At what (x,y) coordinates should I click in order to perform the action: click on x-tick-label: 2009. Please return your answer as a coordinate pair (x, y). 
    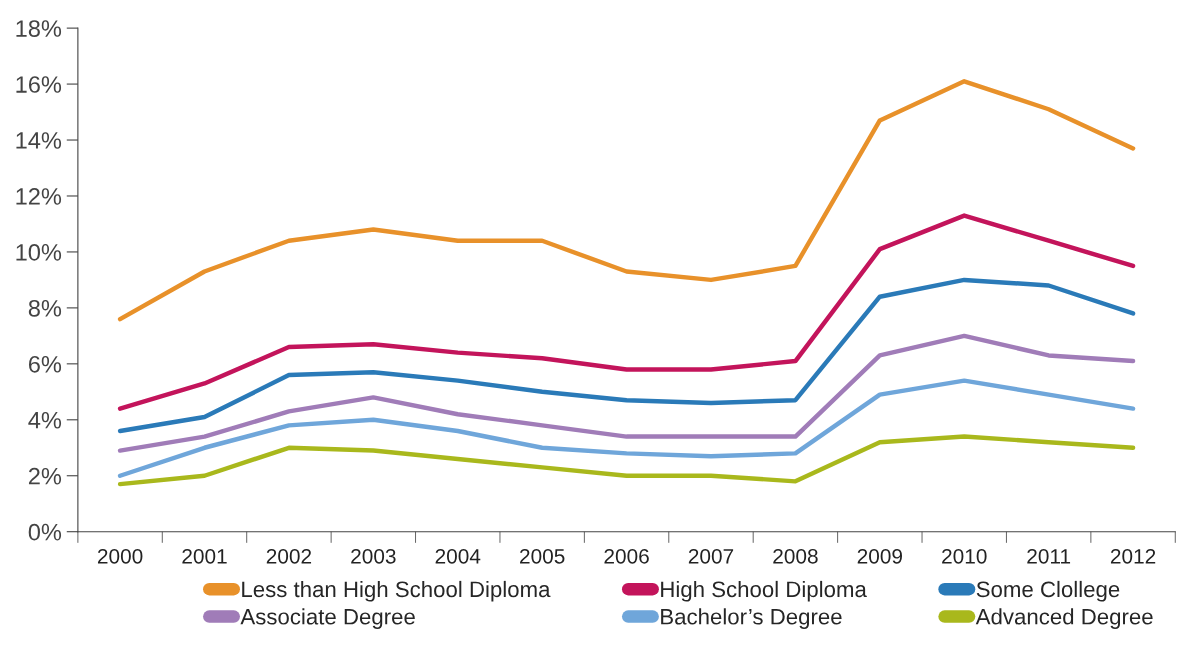
    Looking at the image, I should click on (880, 556).